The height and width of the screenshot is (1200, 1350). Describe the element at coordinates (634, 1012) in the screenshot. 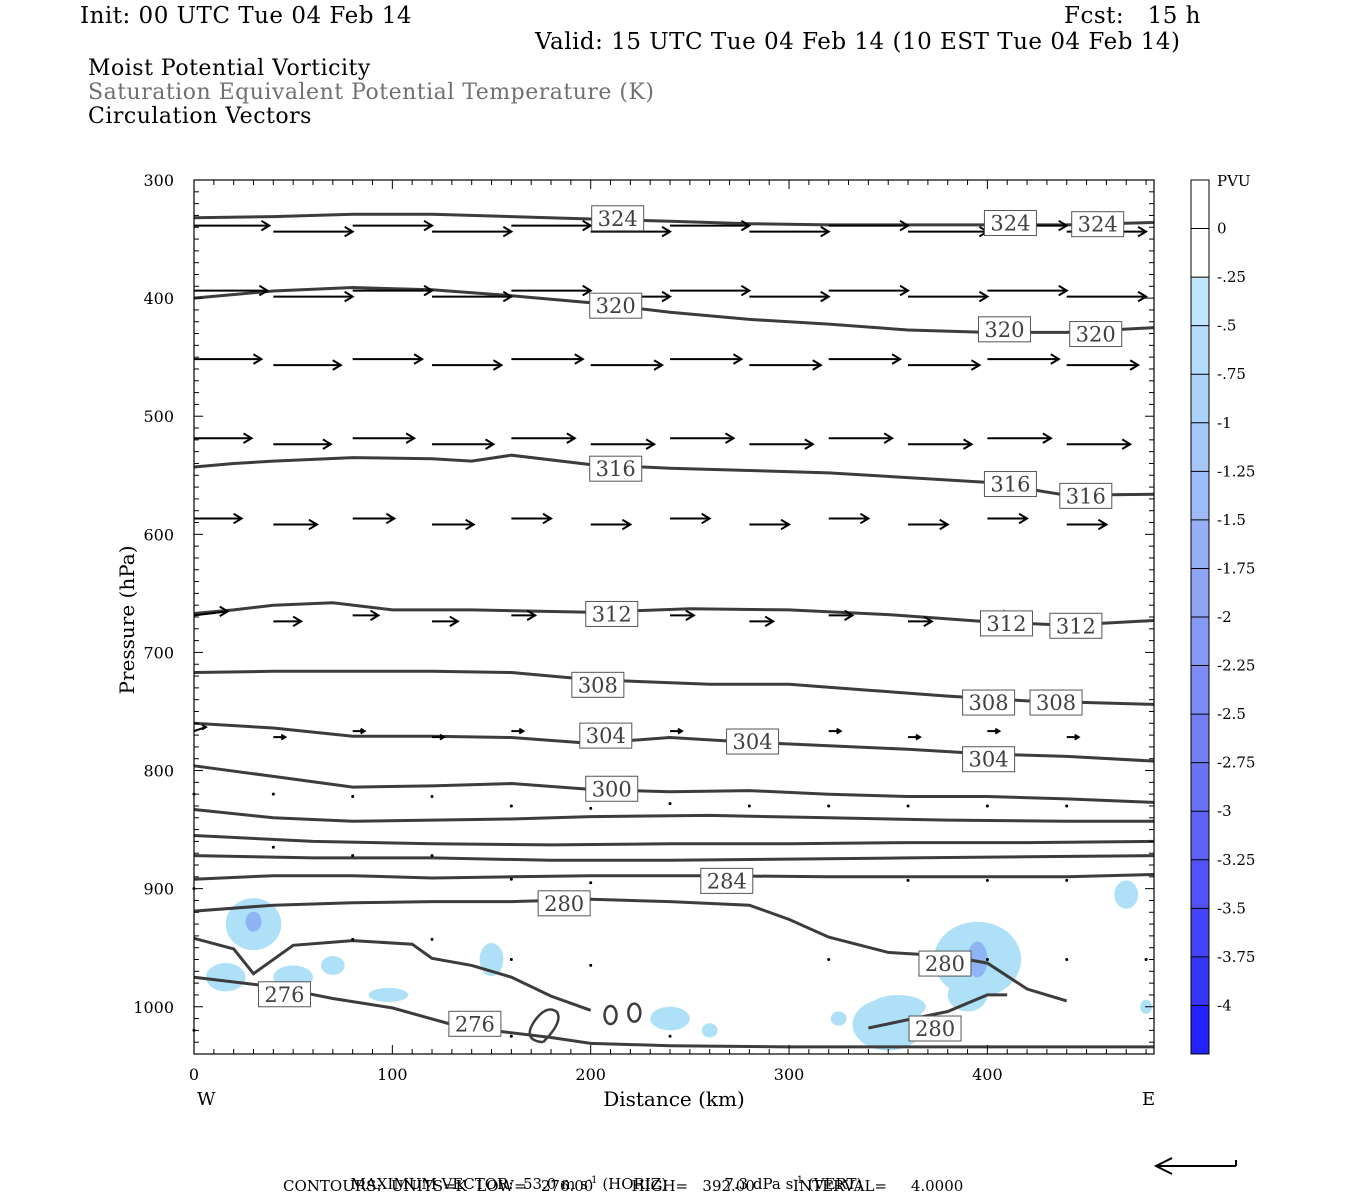

I see `theta-contour-loop` at that location.